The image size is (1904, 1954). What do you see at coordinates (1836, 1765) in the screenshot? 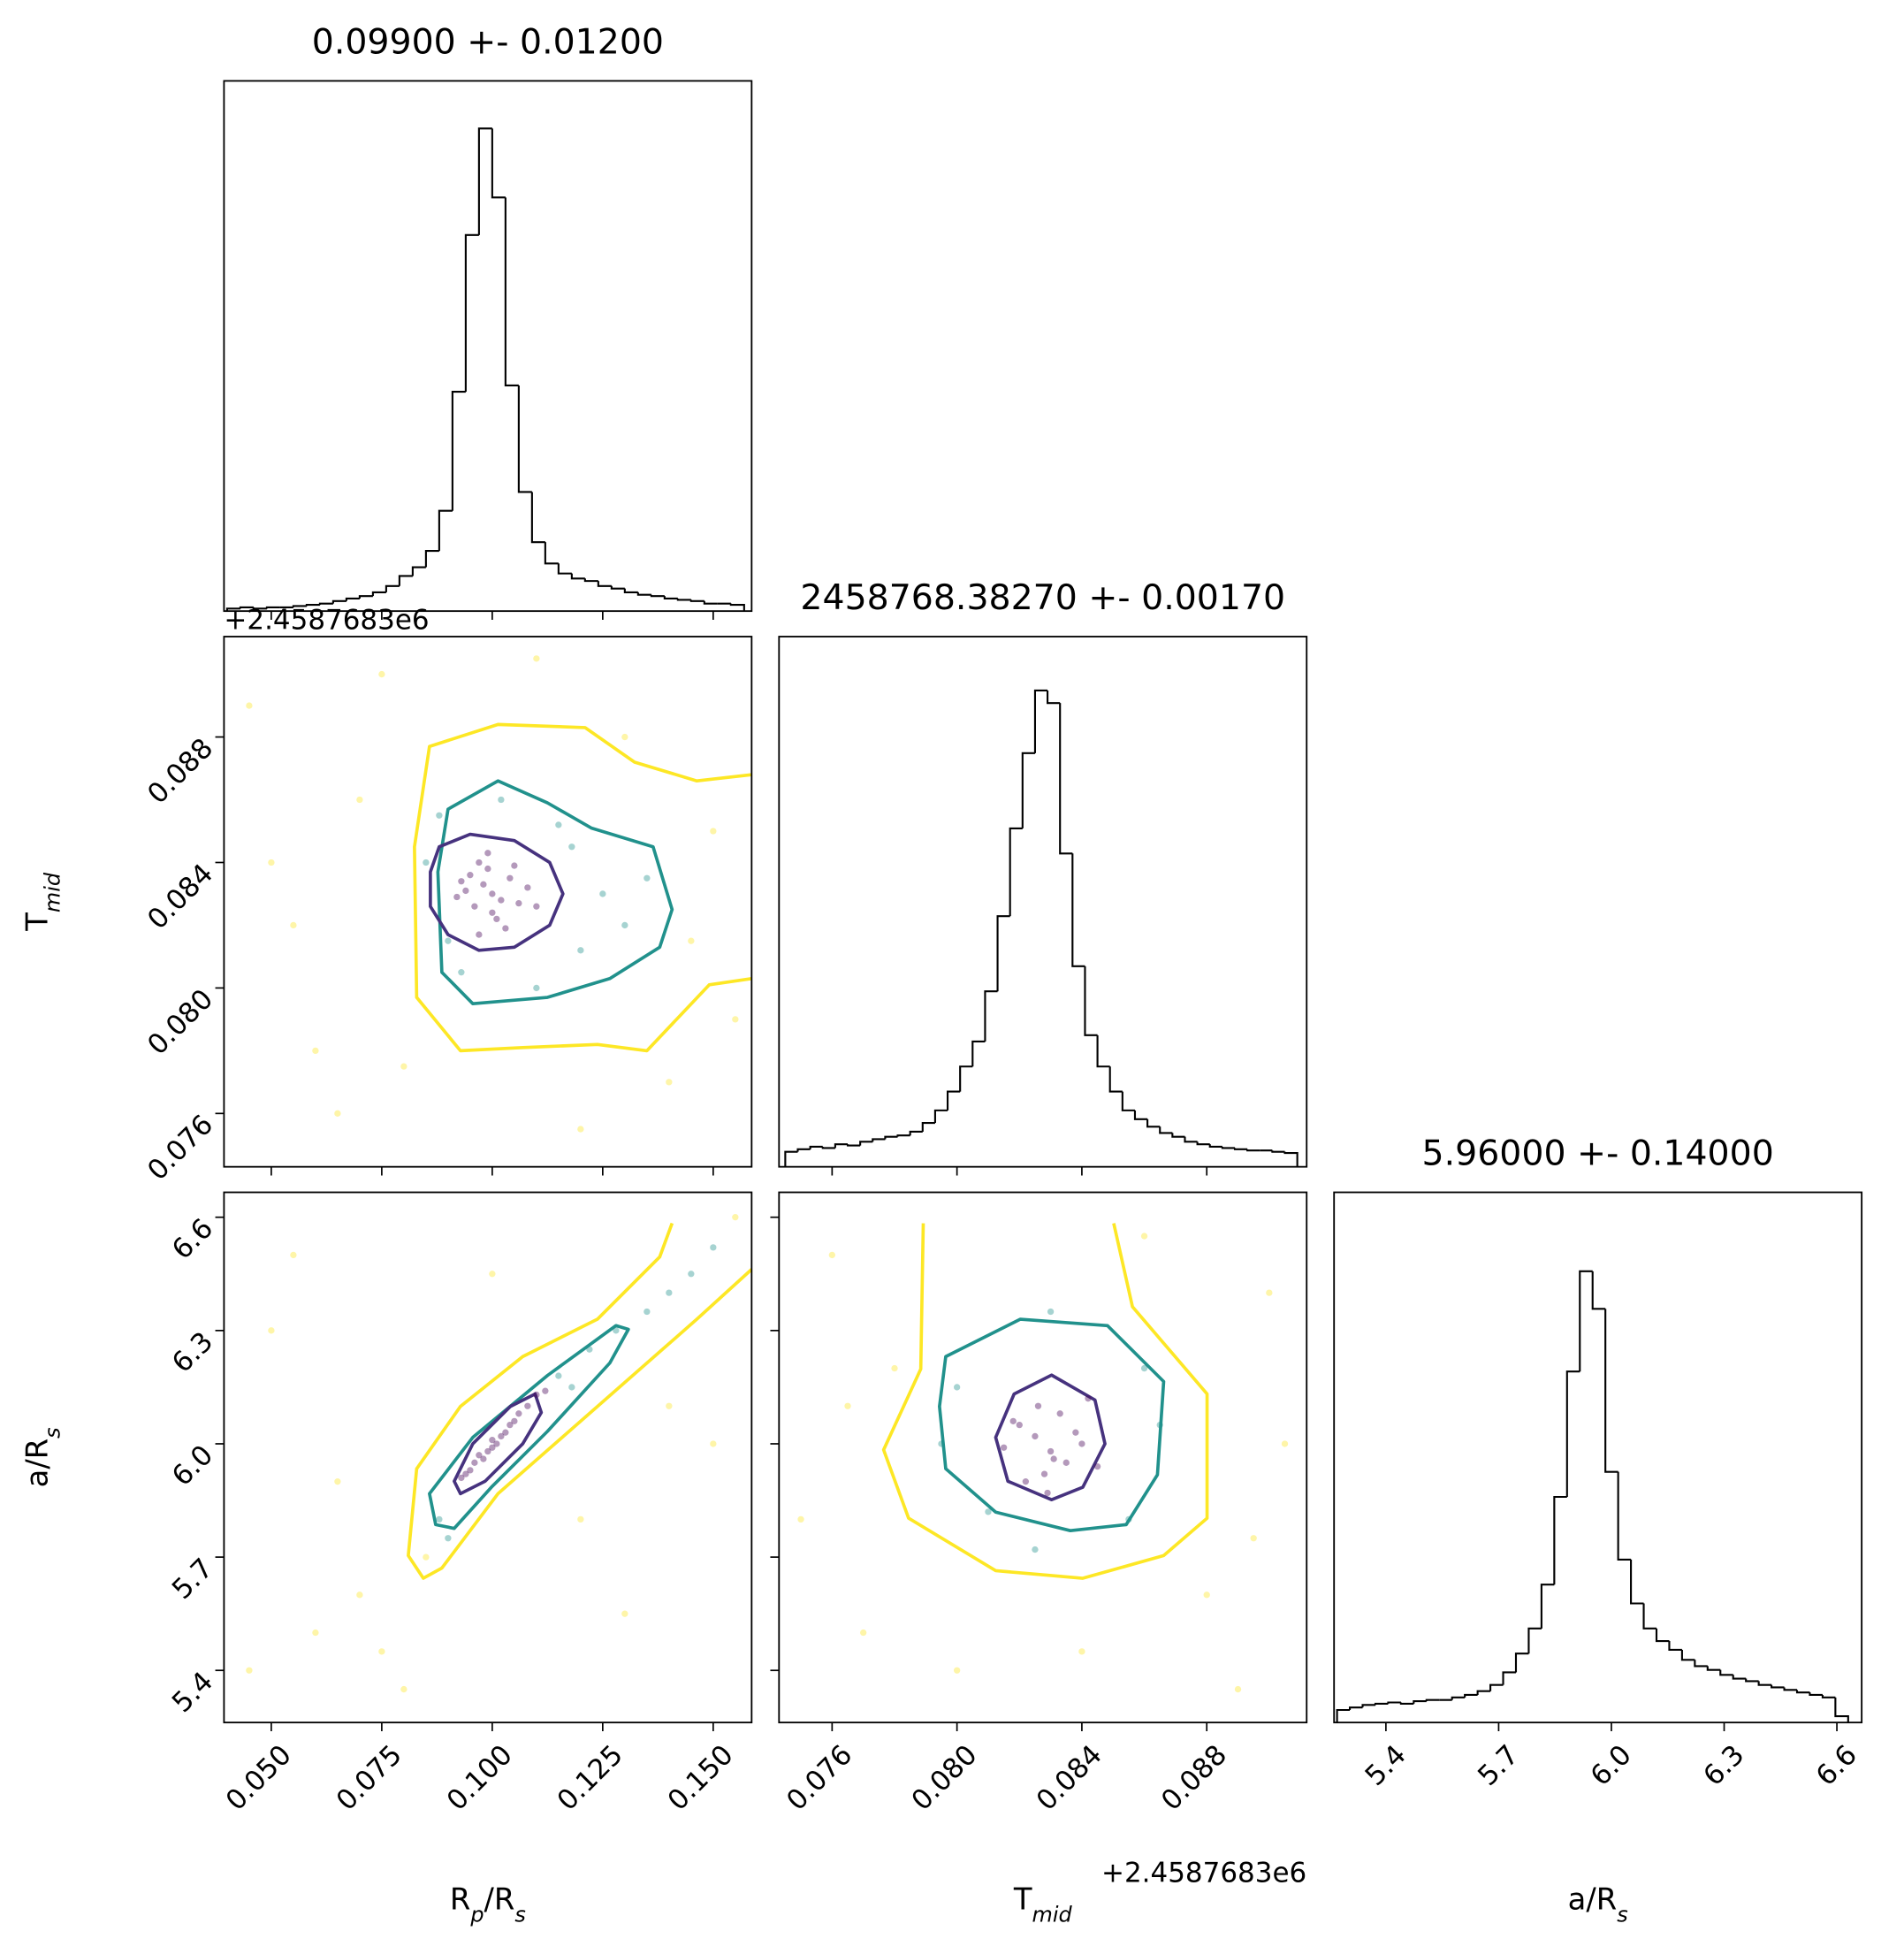
I see `x-tick-label: 6.6` at bounding box center [1836, 1765].